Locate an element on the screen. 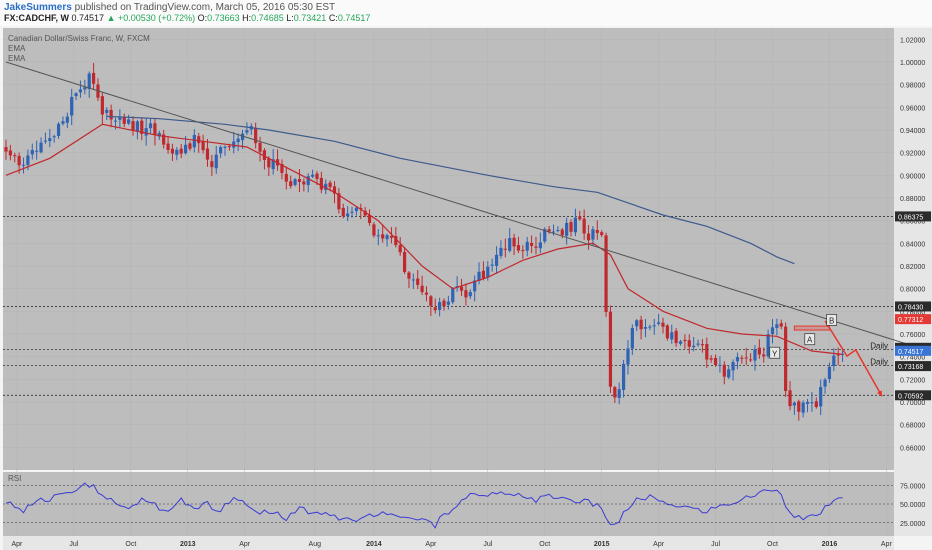 The image size is (932, 550). price-axis is located at coordinates (913, 282).